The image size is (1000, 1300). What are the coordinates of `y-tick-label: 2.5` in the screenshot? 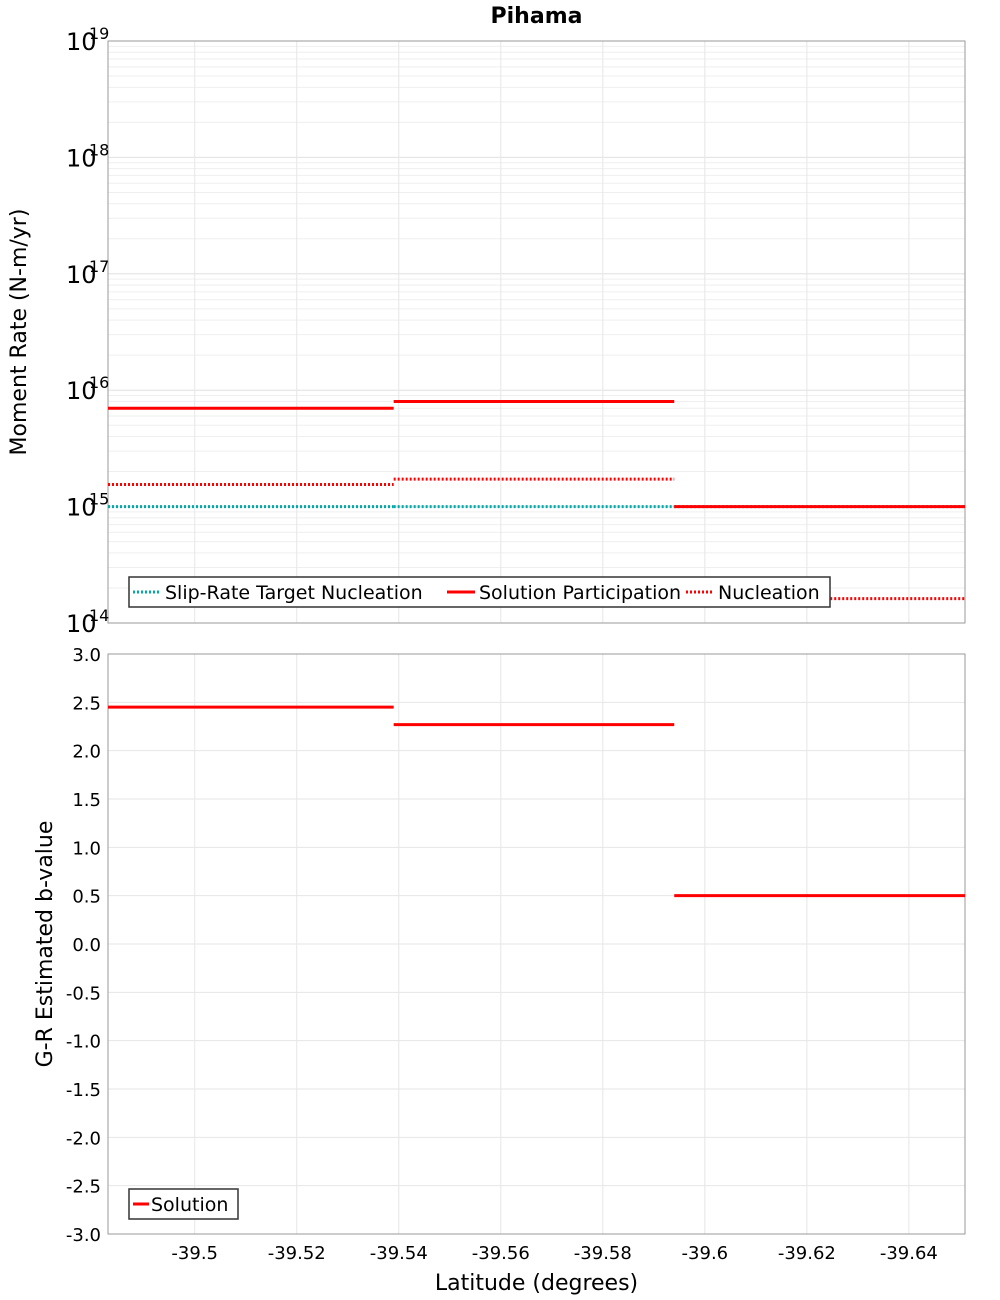 It's located at (86, 703).